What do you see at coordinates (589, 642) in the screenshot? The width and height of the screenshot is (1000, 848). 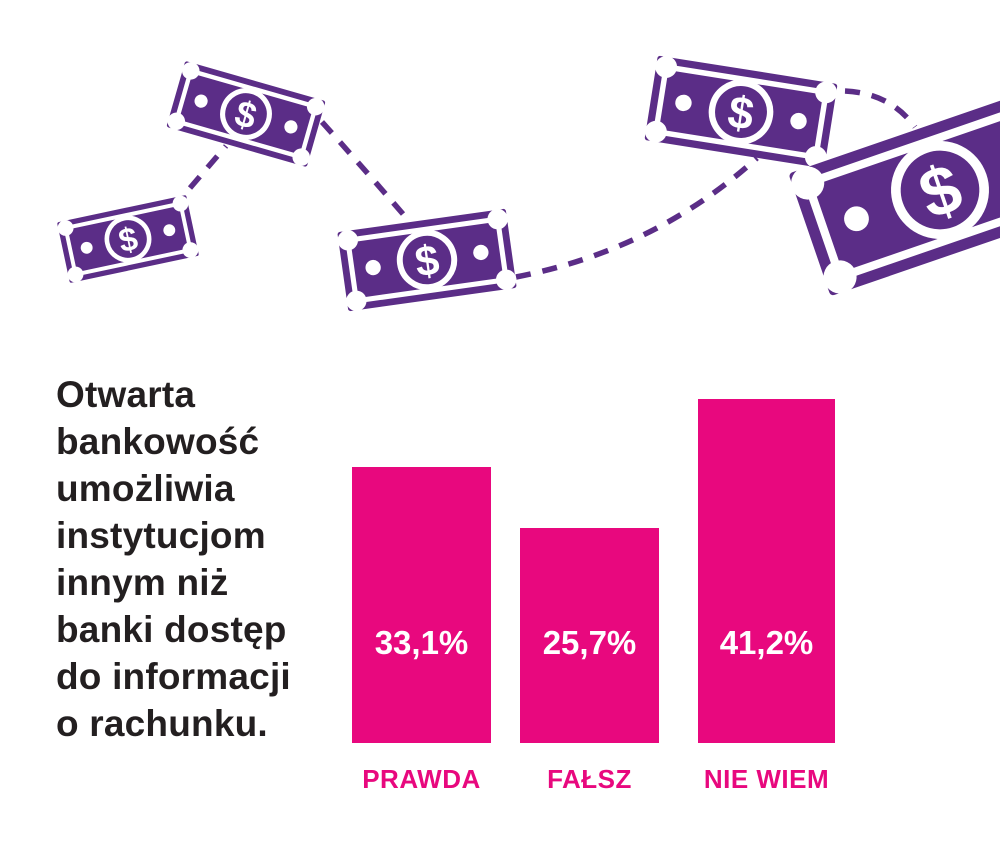 I see `bar-value-label: 25,7%` at bounding box center [589, 642].